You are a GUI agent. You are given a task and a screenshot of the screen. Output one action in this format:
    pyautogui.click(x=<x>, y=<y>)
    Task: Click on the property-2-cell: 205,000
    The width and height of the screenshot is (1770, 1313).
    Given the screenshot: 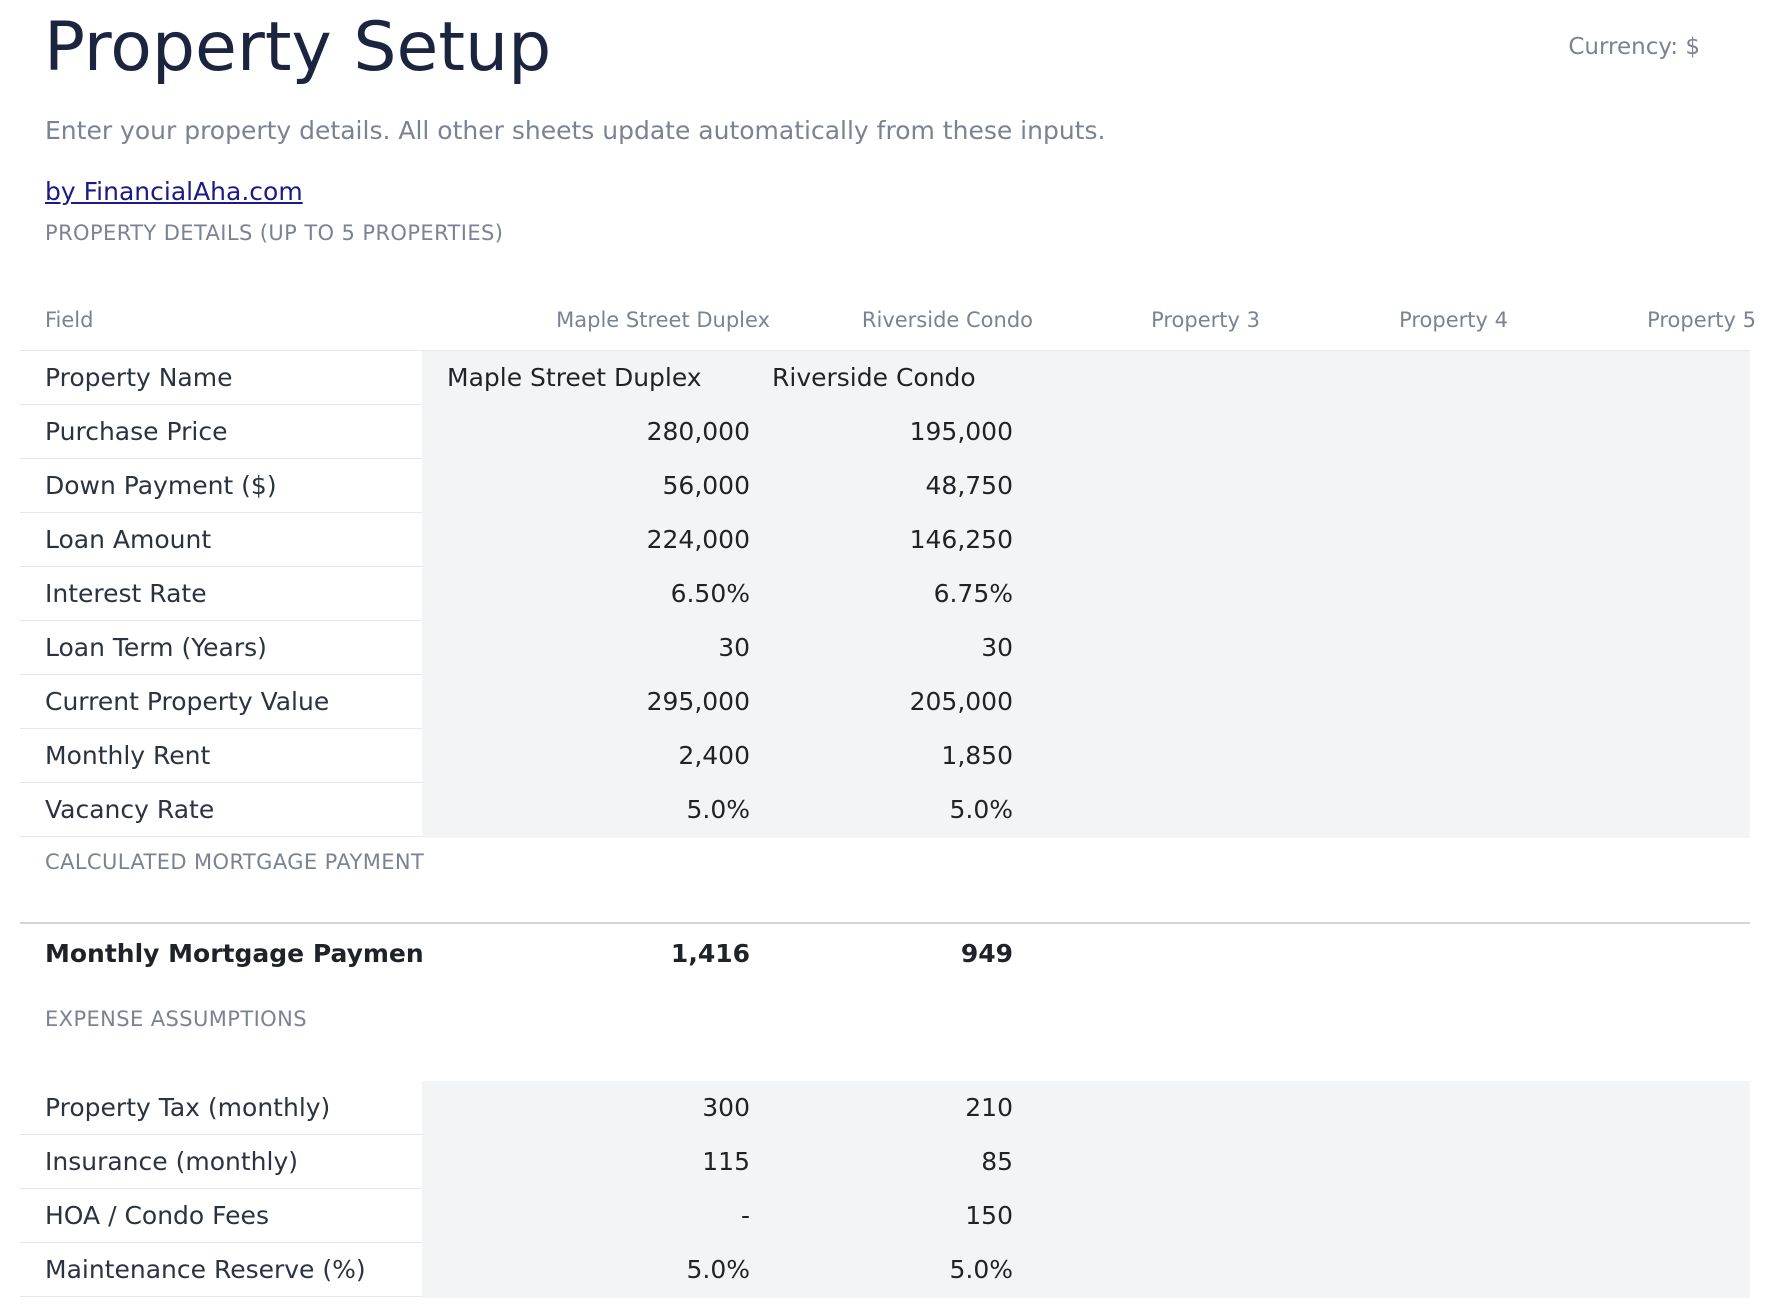 What is the action you would take?
    pyautogui.click(x=961, y=701)
    